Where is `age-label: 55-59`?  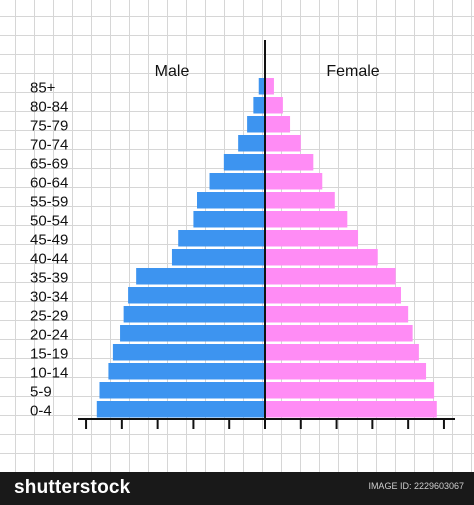
age-label: 55-59 is located at coordinates (49, 202).